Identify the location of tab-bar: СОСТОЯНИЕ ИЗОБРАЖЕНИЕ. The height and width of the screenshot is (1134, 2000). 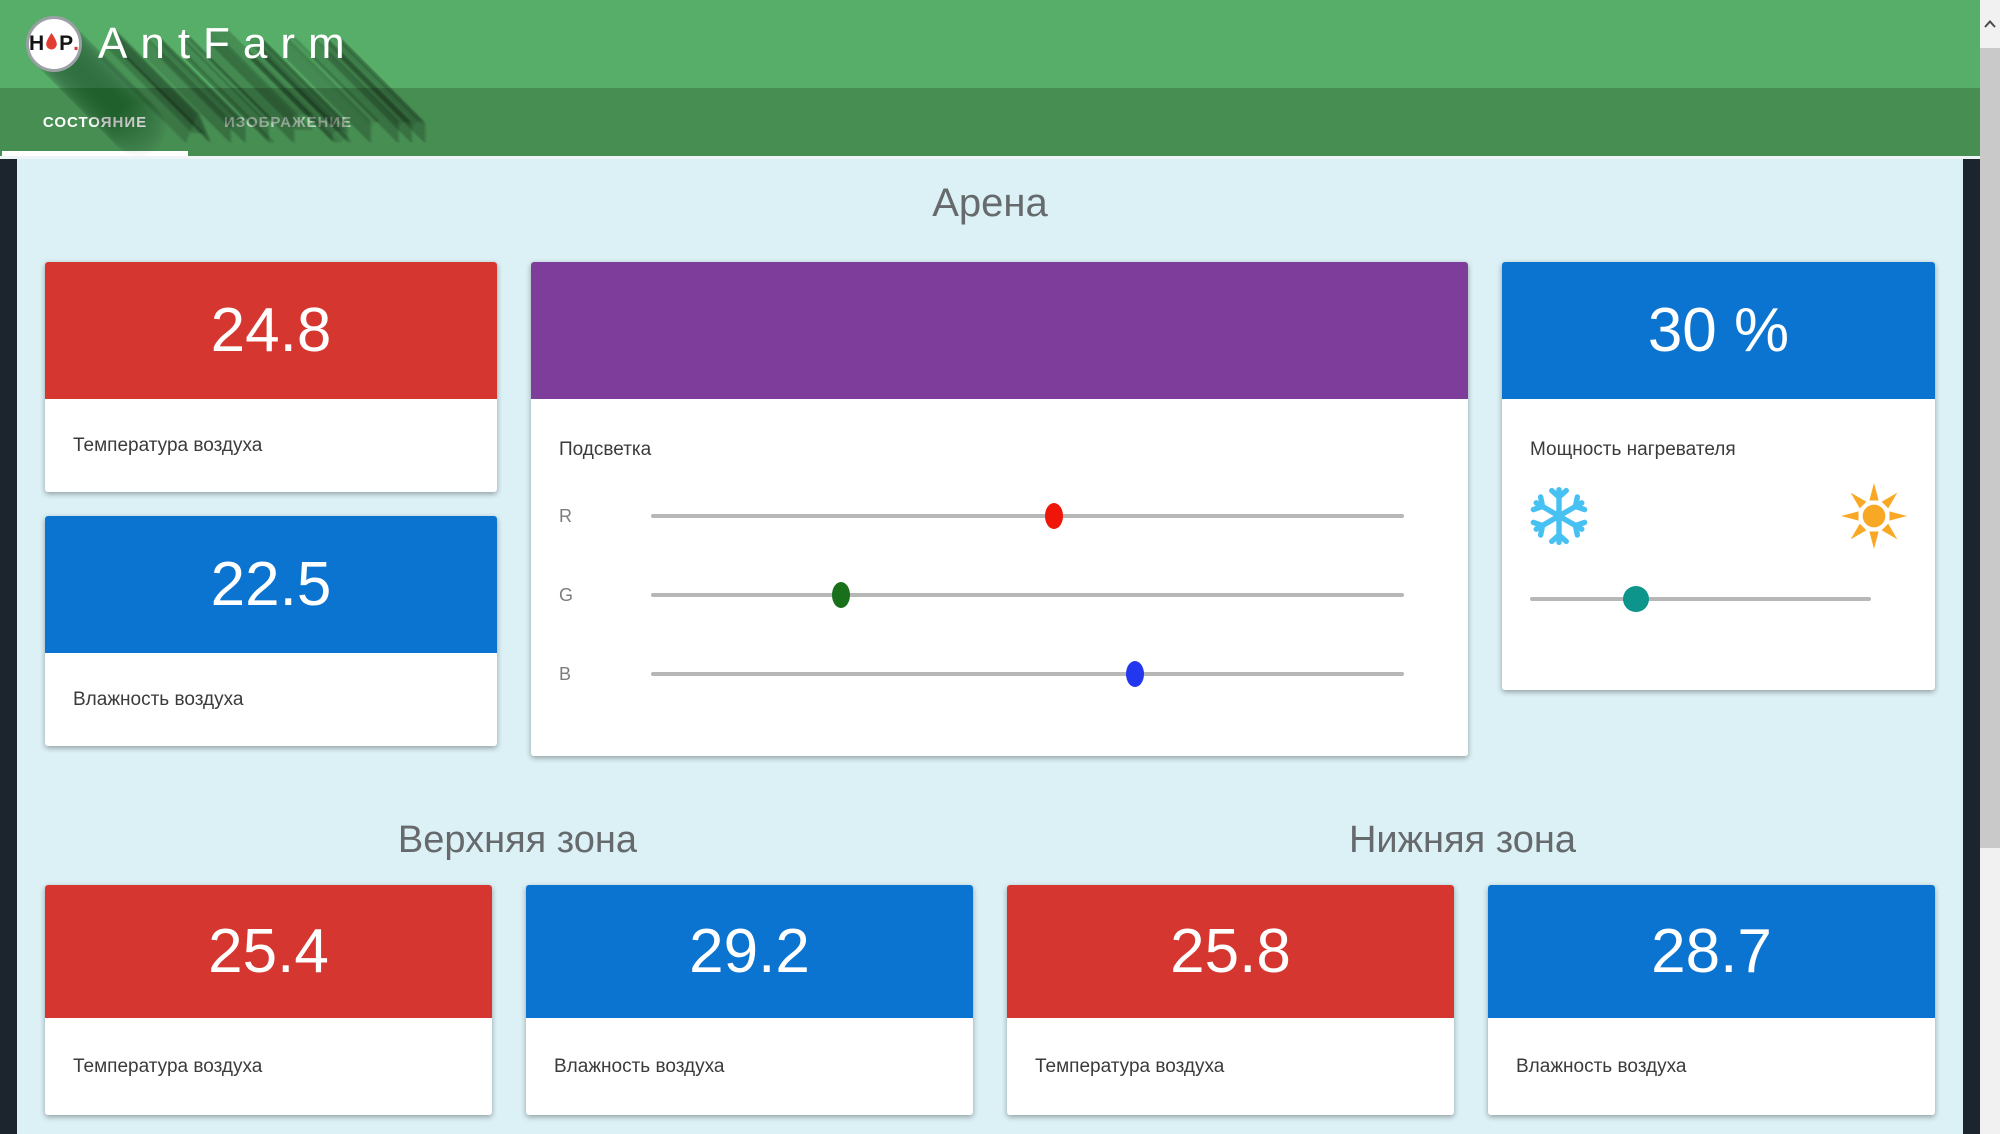
(990, 122).